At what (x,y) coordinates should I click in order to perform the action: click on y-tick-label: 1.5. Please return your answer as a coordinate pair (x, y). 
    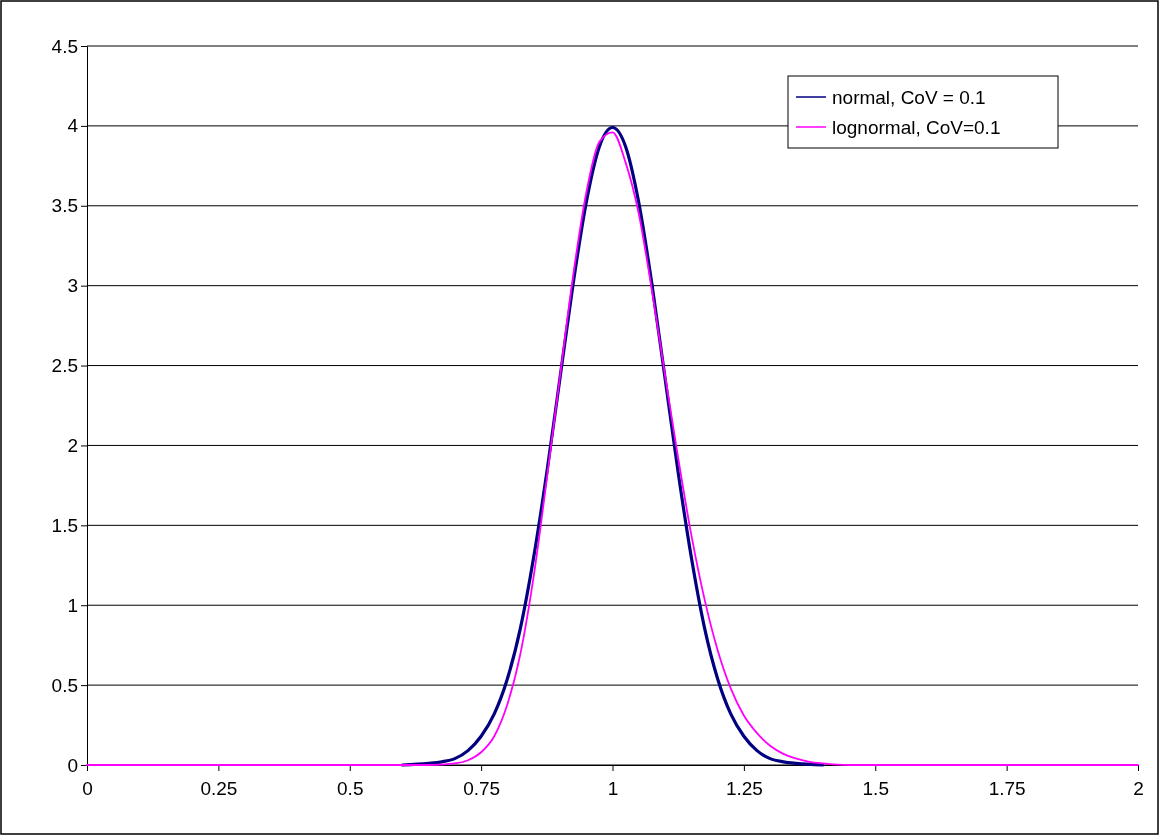
    Looking at the image, I should click on (64, 525).